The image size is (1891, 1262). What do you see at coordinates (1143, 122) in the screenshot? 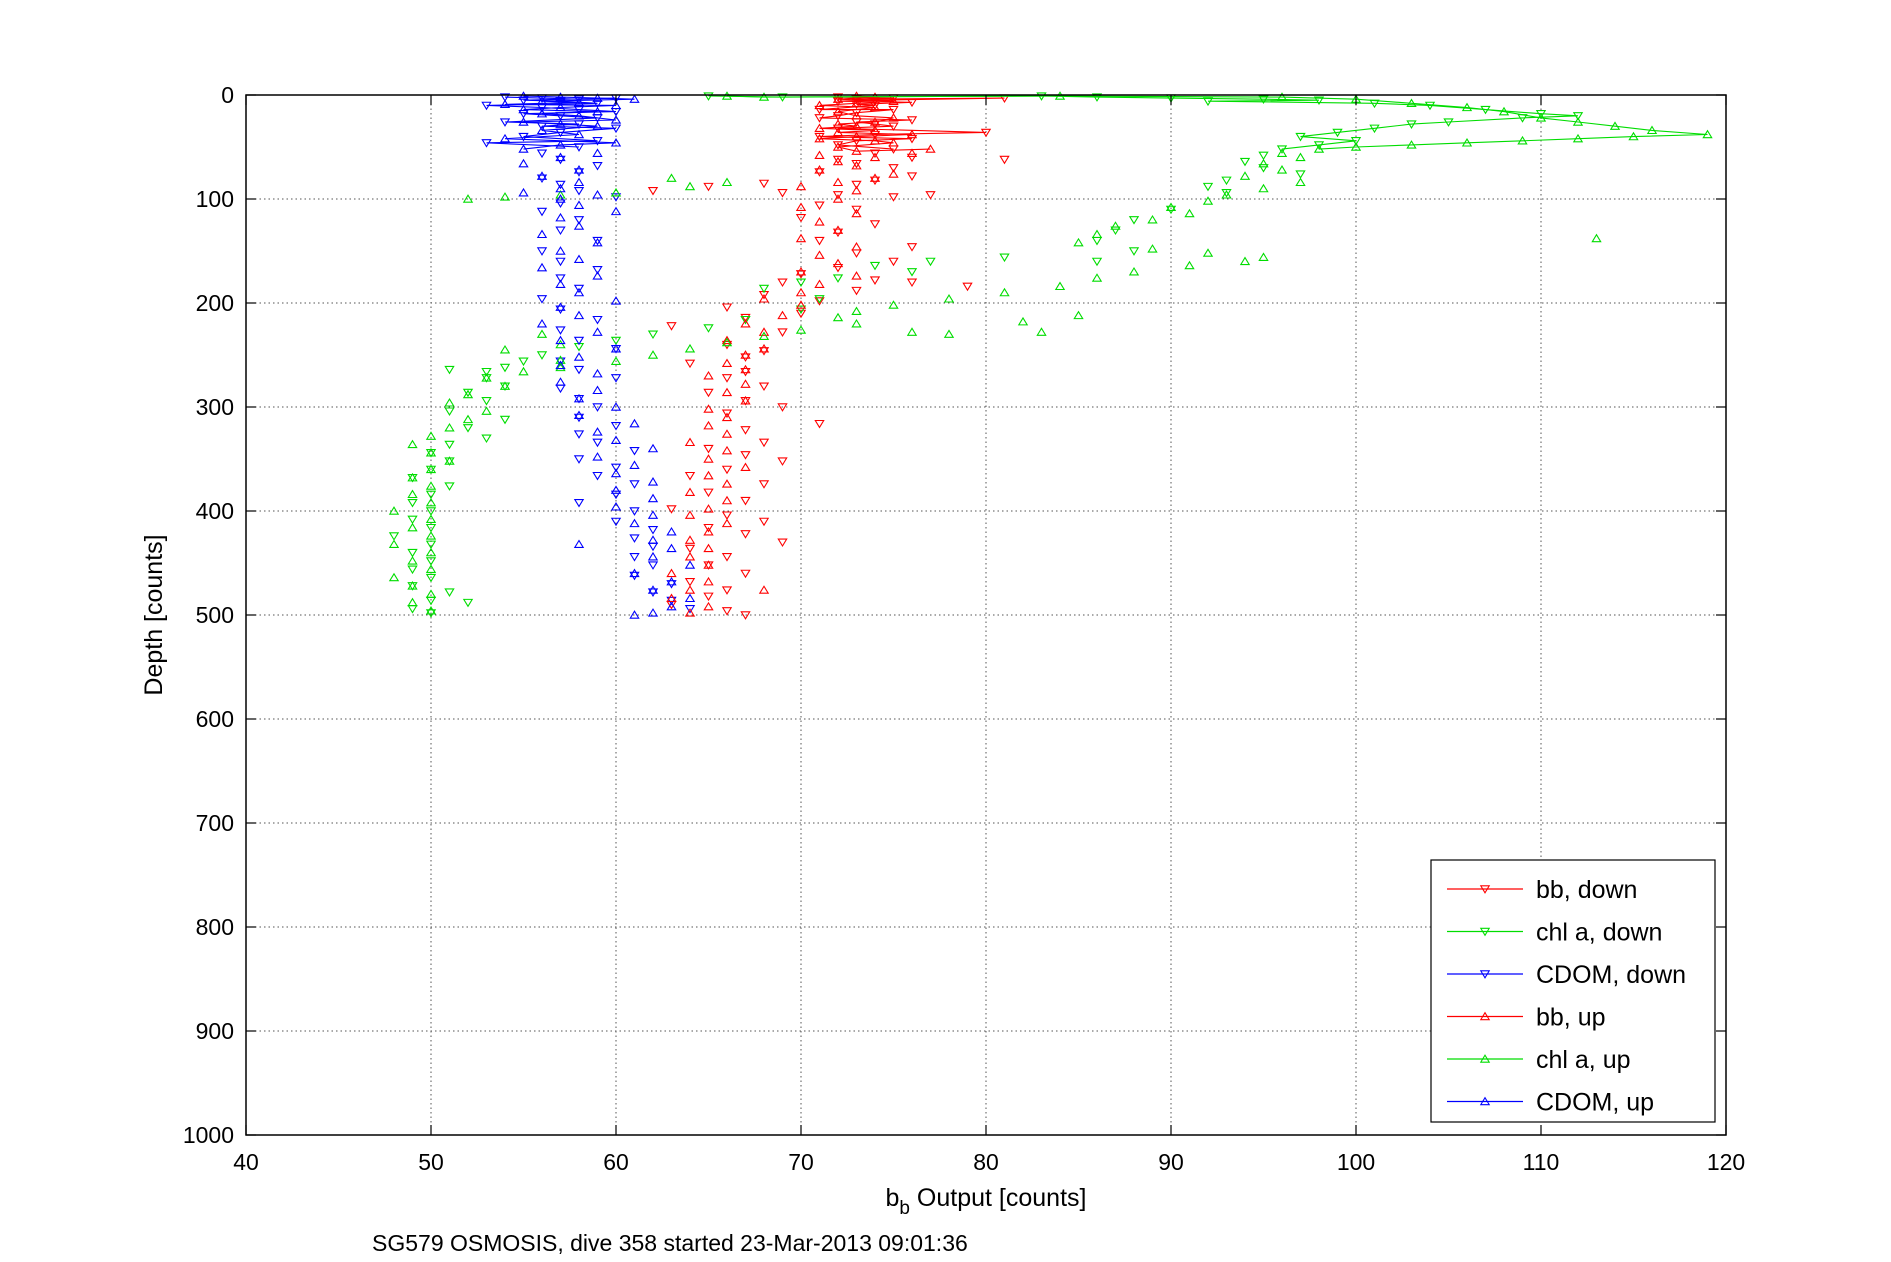
I see `series-line` at bounding box center [1143, 122].